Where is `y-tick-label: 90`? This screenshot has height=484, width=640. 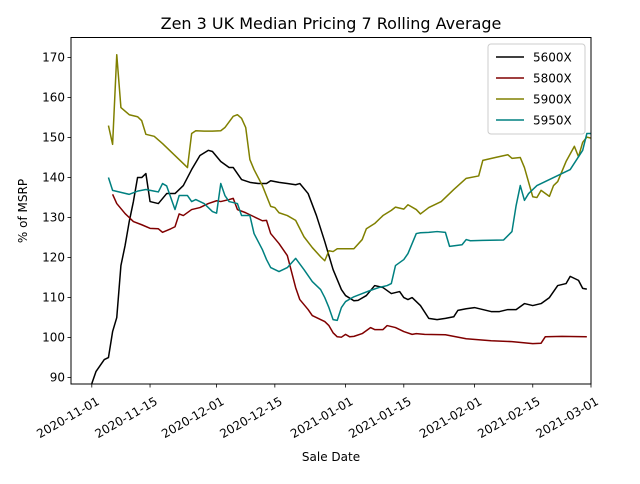 y-tick-label: 90 is located at coordinates (57, 378).